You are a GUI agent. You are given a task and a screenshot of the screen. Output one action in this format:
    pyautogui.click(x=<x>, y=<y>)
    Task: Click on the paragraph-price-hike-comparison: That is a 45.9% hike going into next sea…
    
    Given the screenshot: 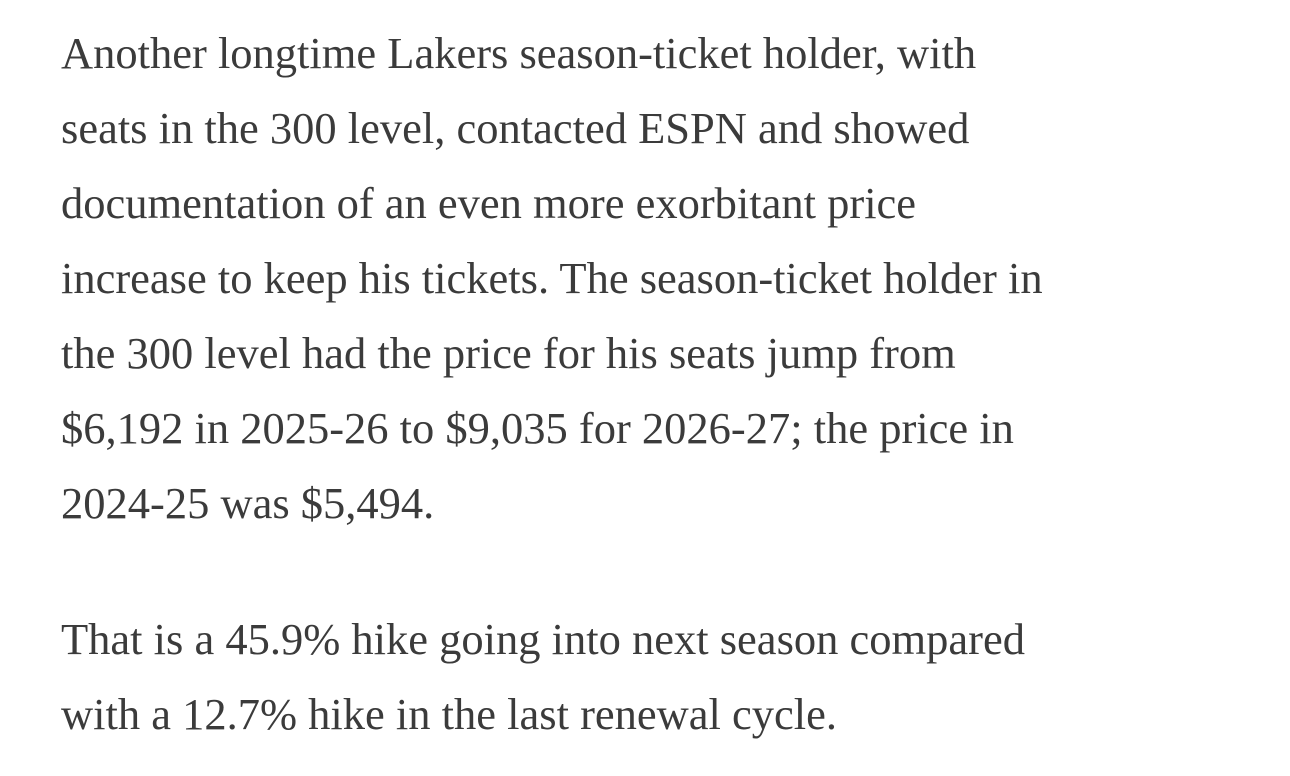 What is the action you would take?
    pyautogui.click(x=543, y=676)
    